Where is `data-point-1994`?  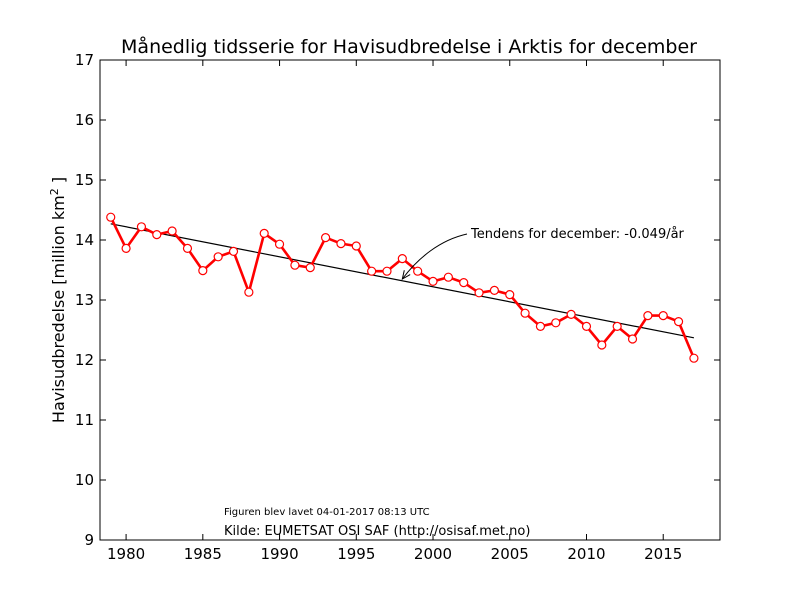 data-point-1994 is located at coordinates (341, 244).